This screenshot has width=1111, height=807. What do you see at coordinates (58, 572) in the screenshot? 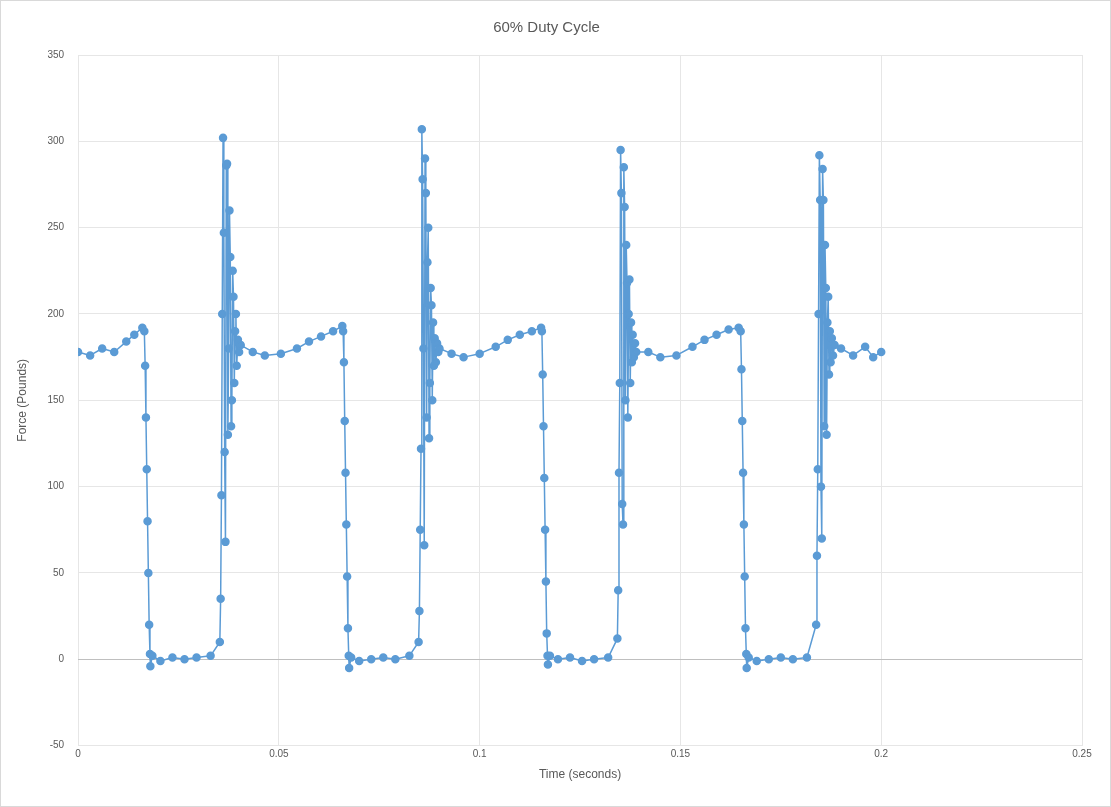
I see `y-tick-label: 50` at bounding box center [58, 572].